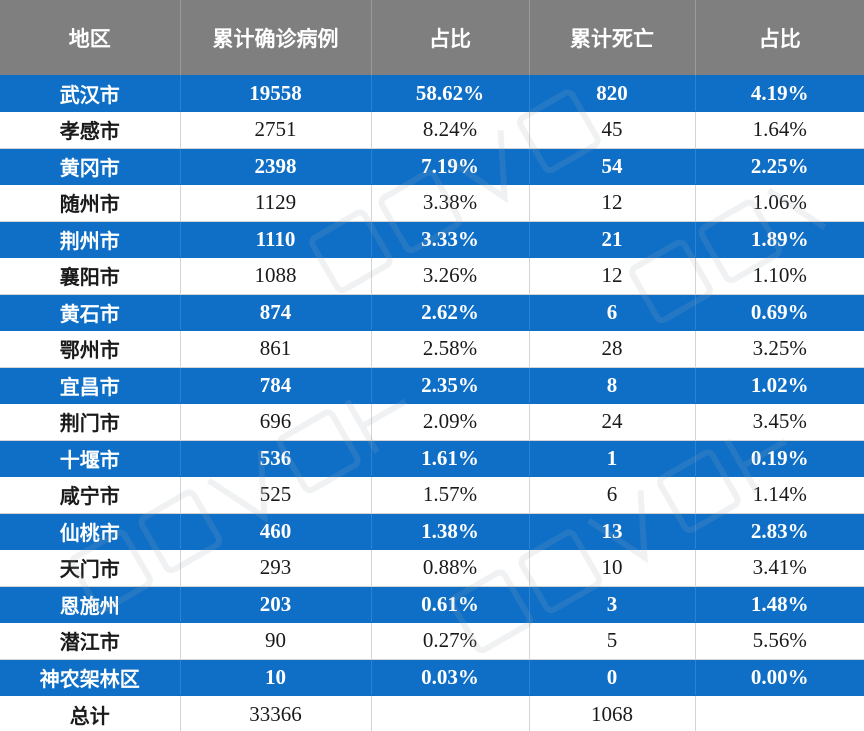 The width and height of the screenshot is (864, 731). What do you see at coordinates (90, 385) in the screenshot?
I see `cell-region: 宜昌市` at bounding box center [90, 385].